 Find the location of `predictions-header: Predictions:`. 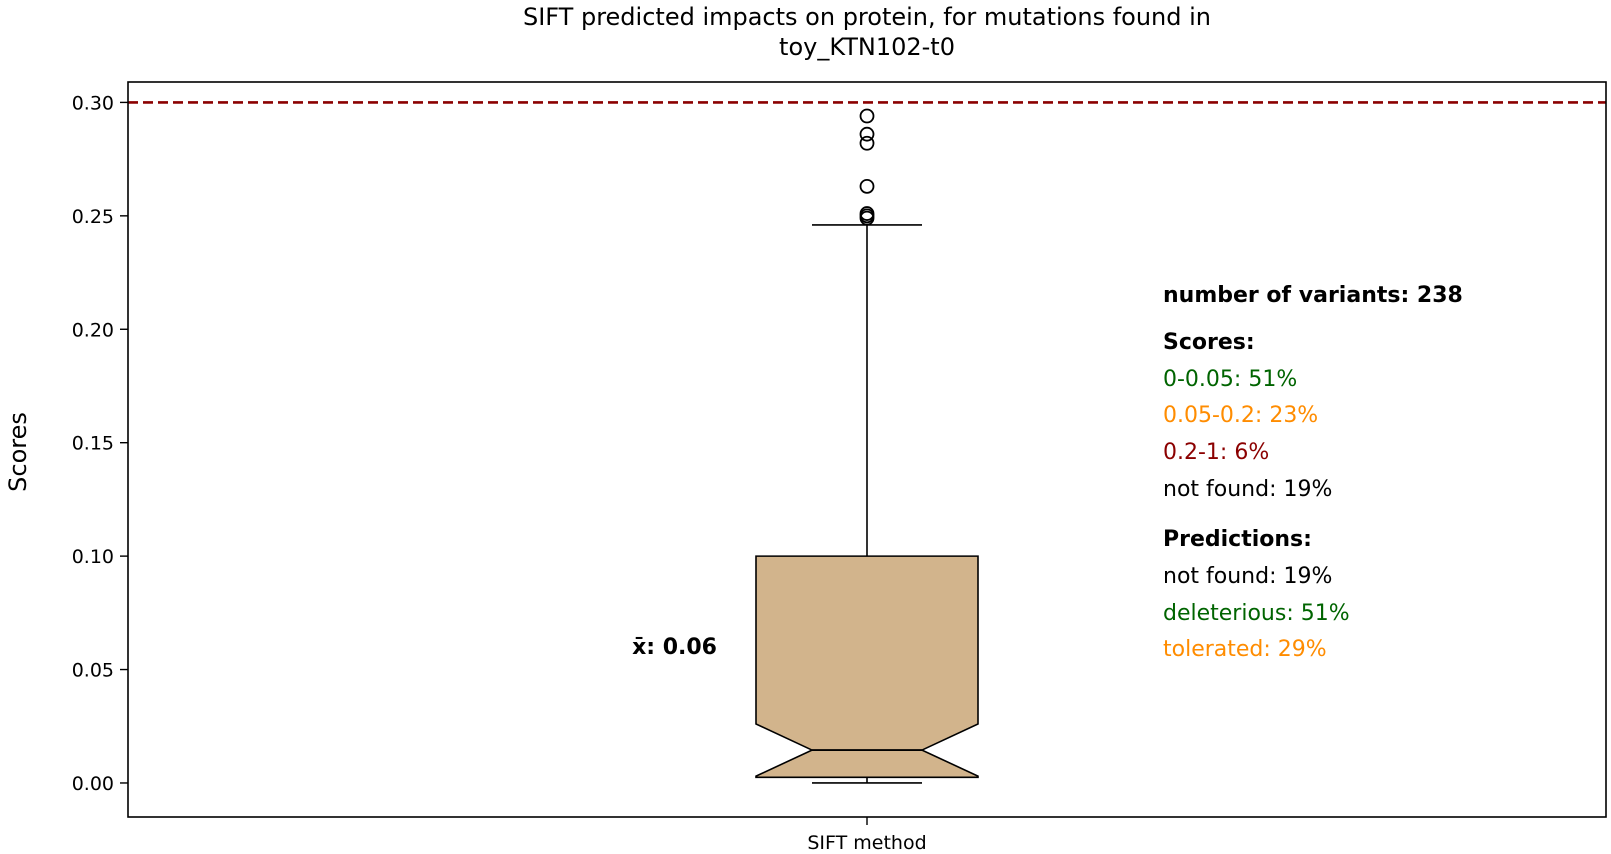

predictions-header: Predictions: is located at coordinates (1237, 539).